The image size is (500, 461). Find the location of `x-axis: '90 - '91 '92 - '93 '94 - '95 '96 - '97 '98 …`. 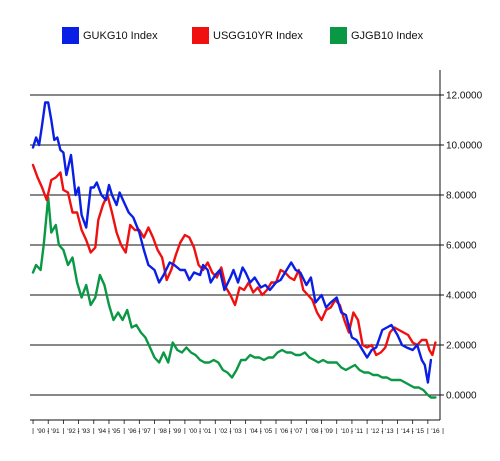

x-axis: '90 - '91 '92 - '93 '94 - '95 '96 - '97 '98 … is located at coordinates (237, 427).